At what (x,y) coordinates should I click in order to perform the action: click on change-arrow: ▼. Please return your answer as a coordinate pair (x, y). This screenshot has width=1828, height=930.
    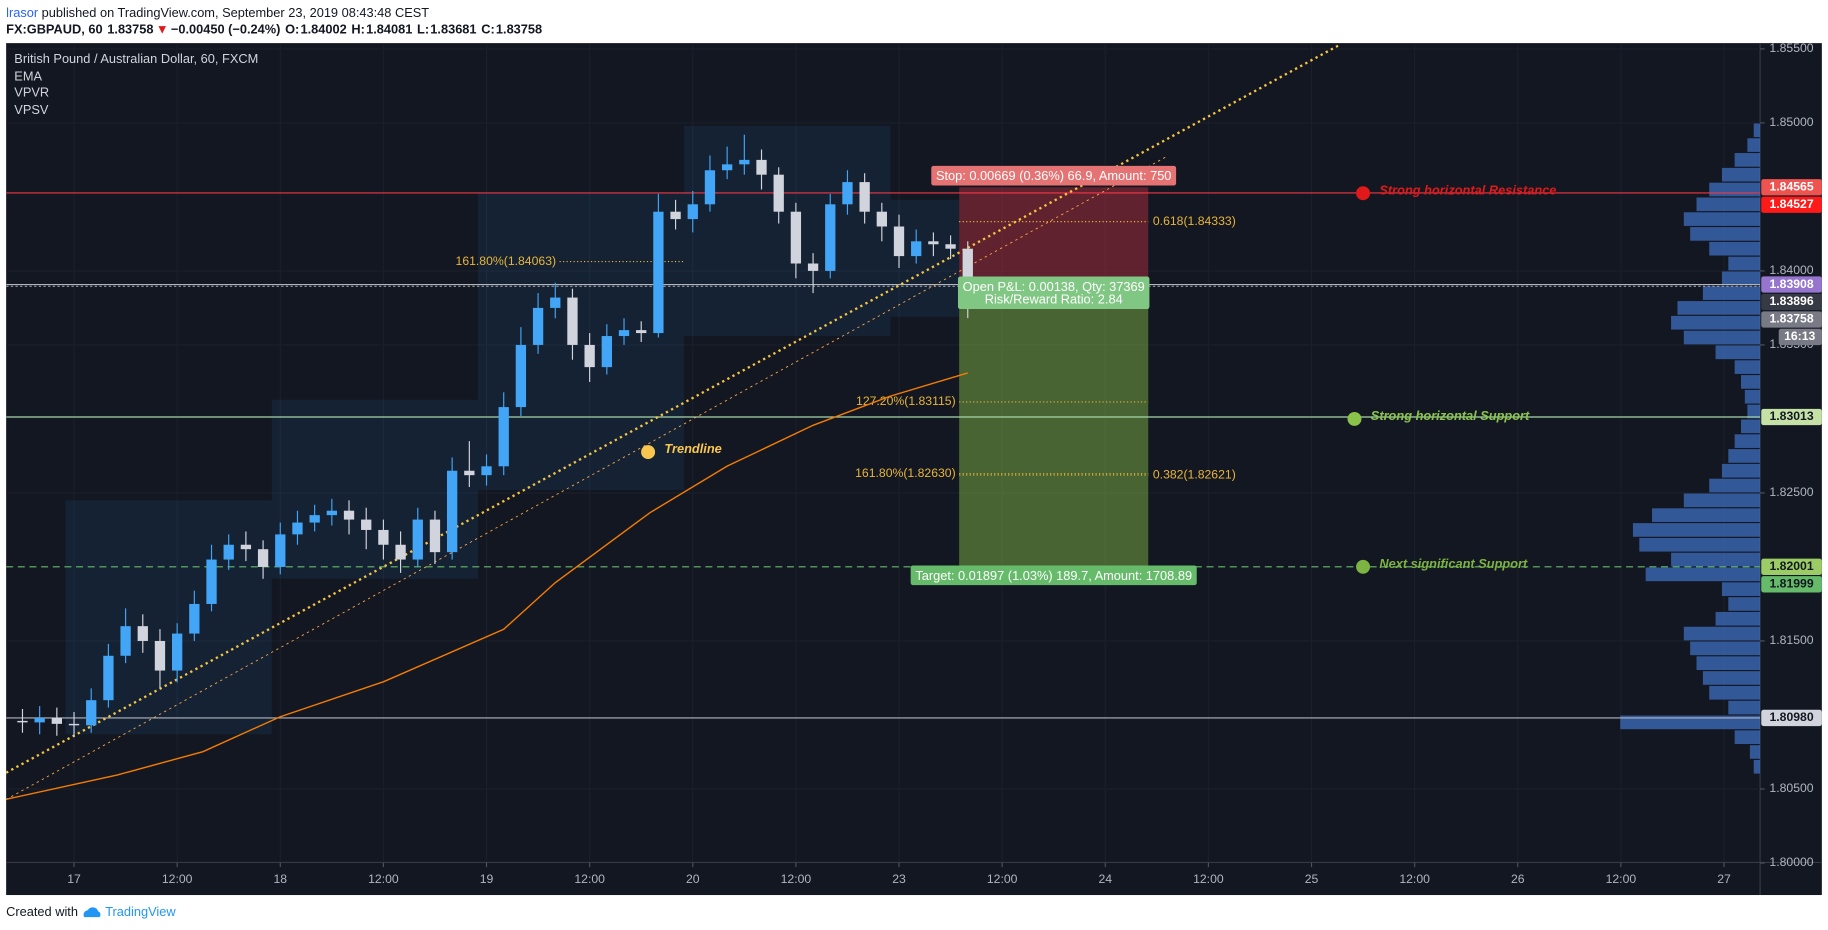
    Looking at the image, I should click on (162, 29).